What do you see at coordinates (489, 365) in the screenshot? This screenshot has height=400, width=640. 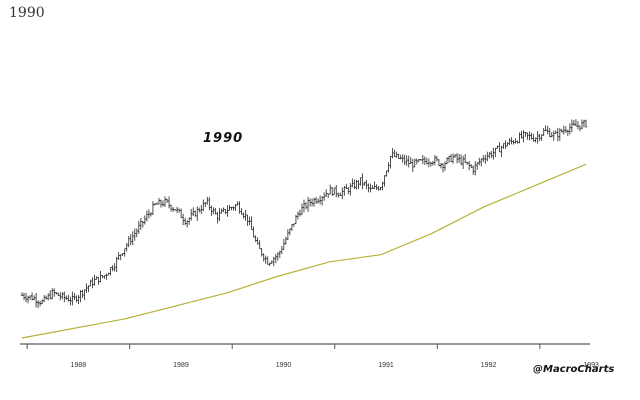 I see `x-tick-label: 1992` at bounding box center [489, 365].